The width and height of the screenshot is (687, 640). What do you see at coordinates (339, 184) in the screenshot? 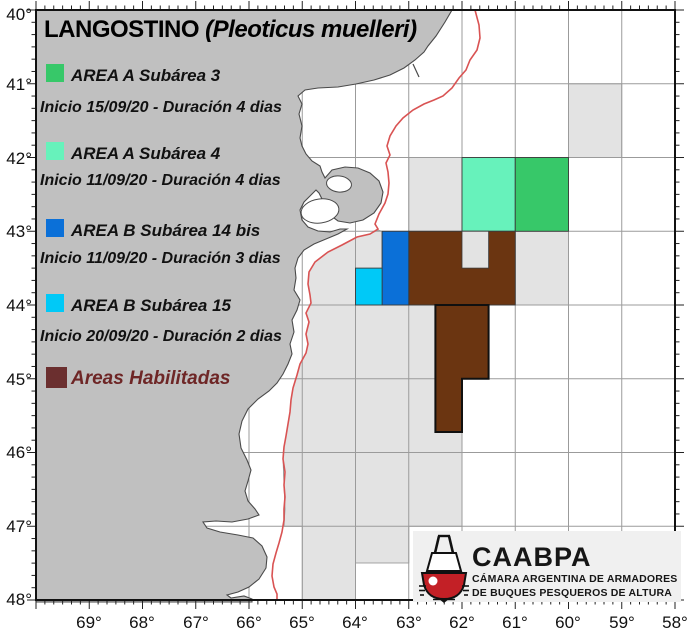
I see `golfo-san-jose` at bounding box center [339, 184].